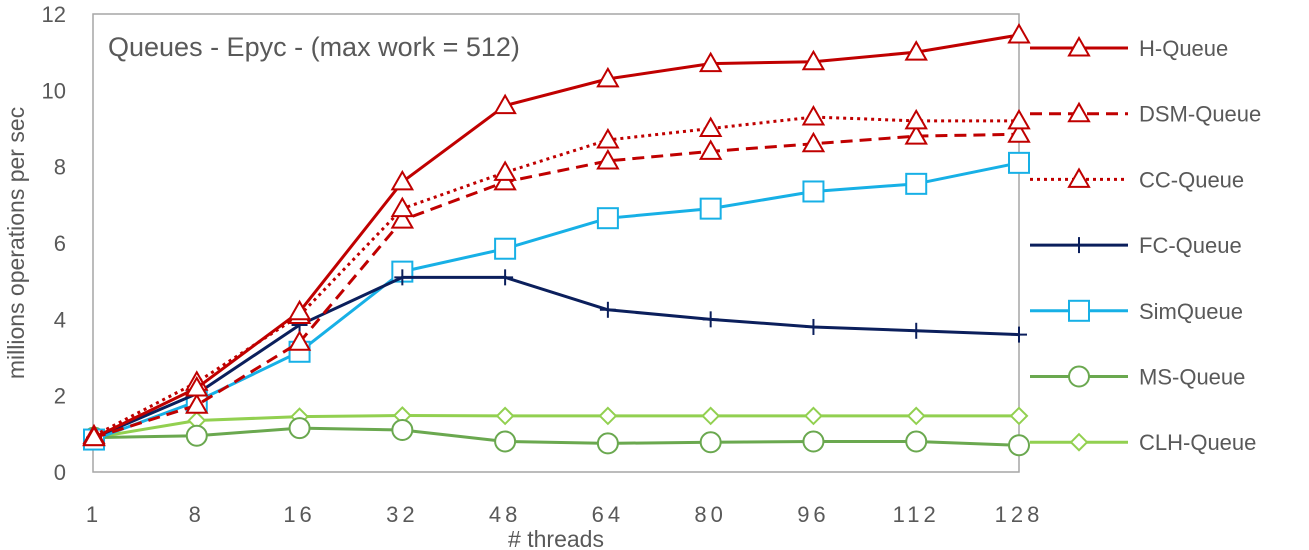 Image resolution: width=1309 pixels, height=550 pixels. What do you see at coordinates (1200, 114) in the screenshot?
I see `legend-label: DSM-Queue` at bounding box center [1200, 114].